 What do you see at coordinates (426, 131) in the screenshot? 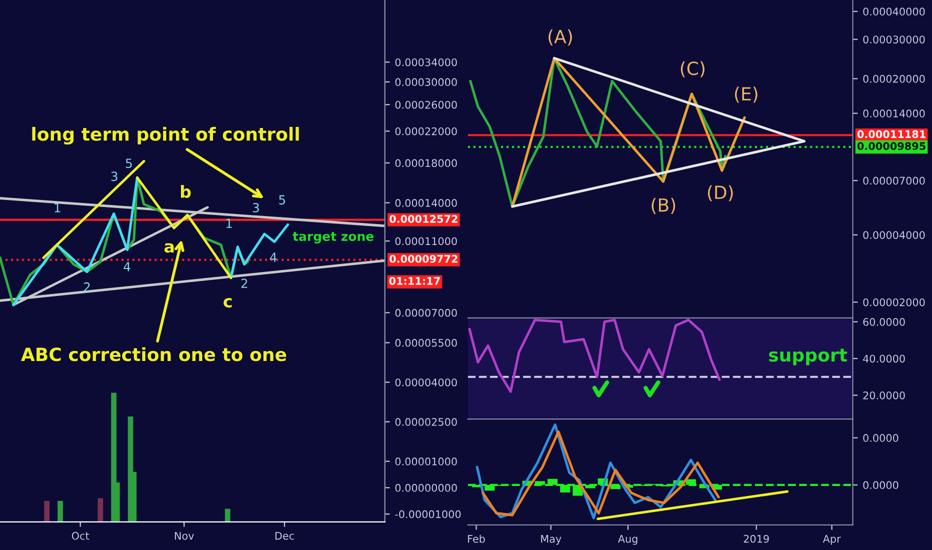
I see `y-tick-label: 0.00022000` at bounding box center [426, 131].